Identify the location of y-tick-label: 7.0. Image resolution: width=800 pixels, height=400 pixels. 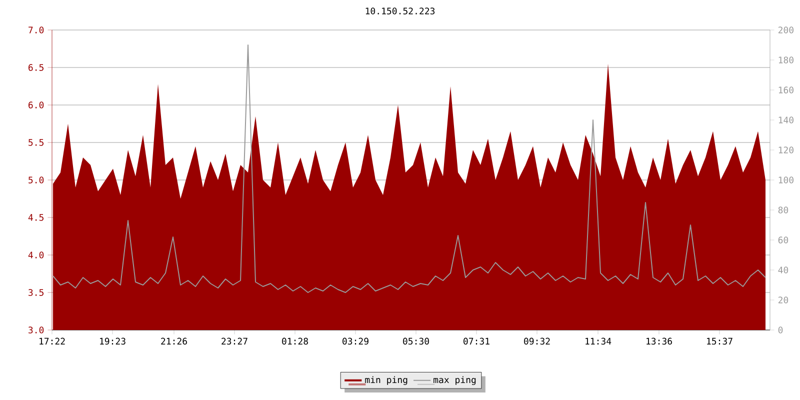
(36, 30).